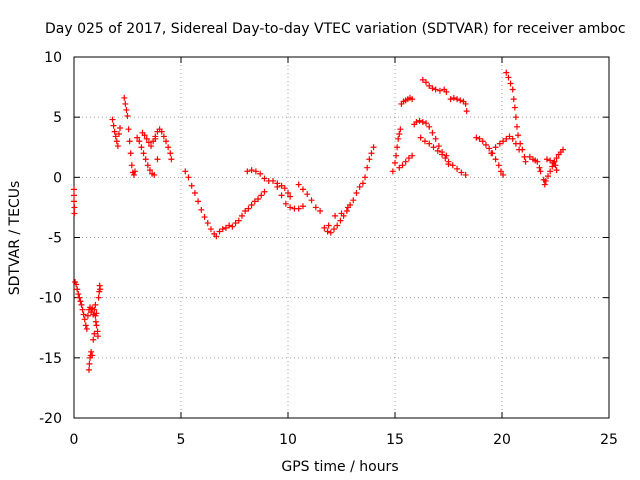 This screenshot has width=640, height=480. What do you see at coordinates (50, 238) in the screenshot?
I see `y-tick-labels: -20 -15 -10 -5 0 5 10` at bounding box center [50, 238].